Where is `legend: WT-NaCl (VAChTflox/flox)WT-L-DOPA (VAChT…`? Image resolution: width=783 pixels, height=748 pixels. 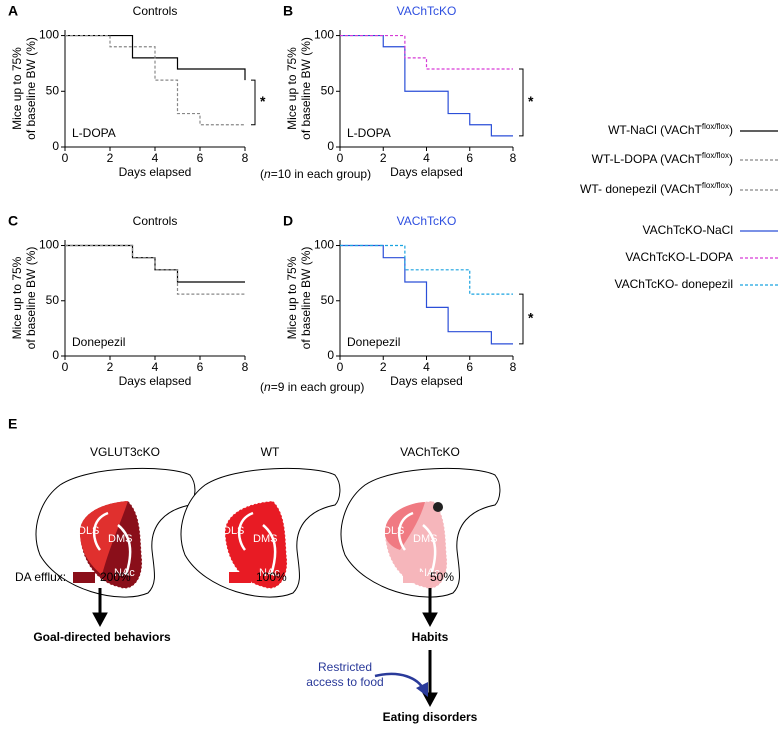
legend: WT-NaCl (VAChTflox/flox)WT-L-DOPA (VAChT… is located at coordinates (679, 206).